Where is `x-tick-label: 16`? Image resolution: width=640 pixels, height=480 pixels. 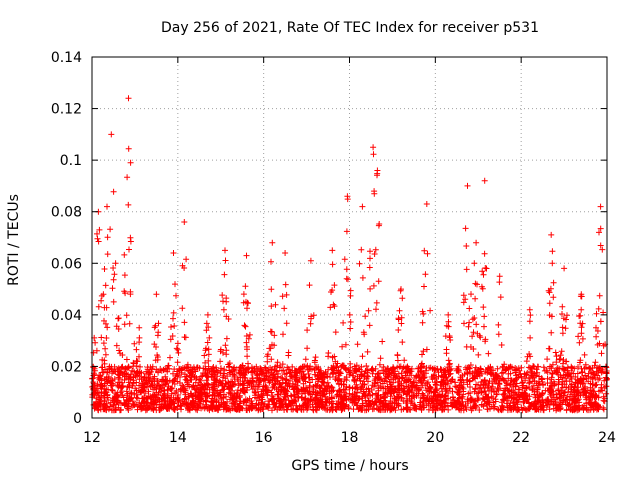 x-tick-label: 16 is located at coordinates (264, 438).